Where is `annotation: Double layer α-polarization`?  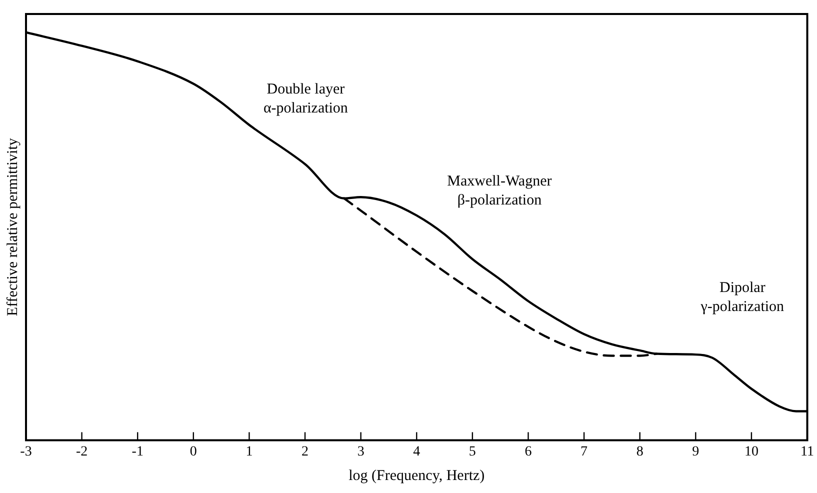 annotation: Double layer α-polarization is located at coordinates (305, 99).